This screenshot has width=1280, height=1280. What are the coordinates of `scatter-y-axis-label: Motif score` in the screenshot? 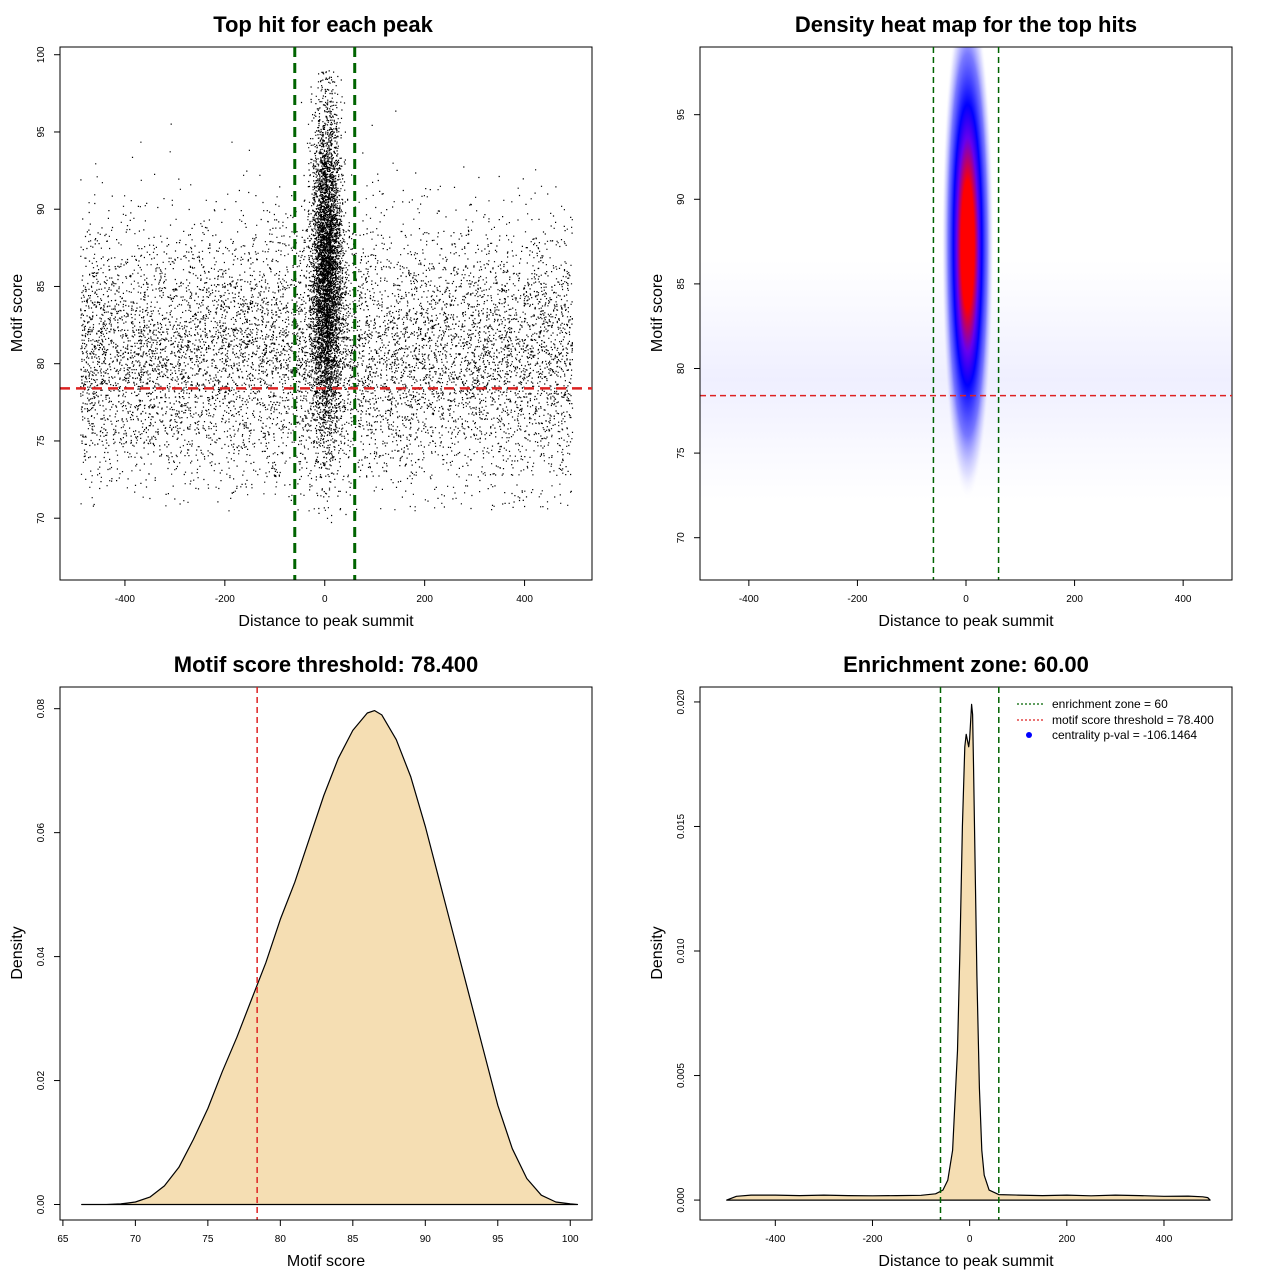 It's located at (17, 313).